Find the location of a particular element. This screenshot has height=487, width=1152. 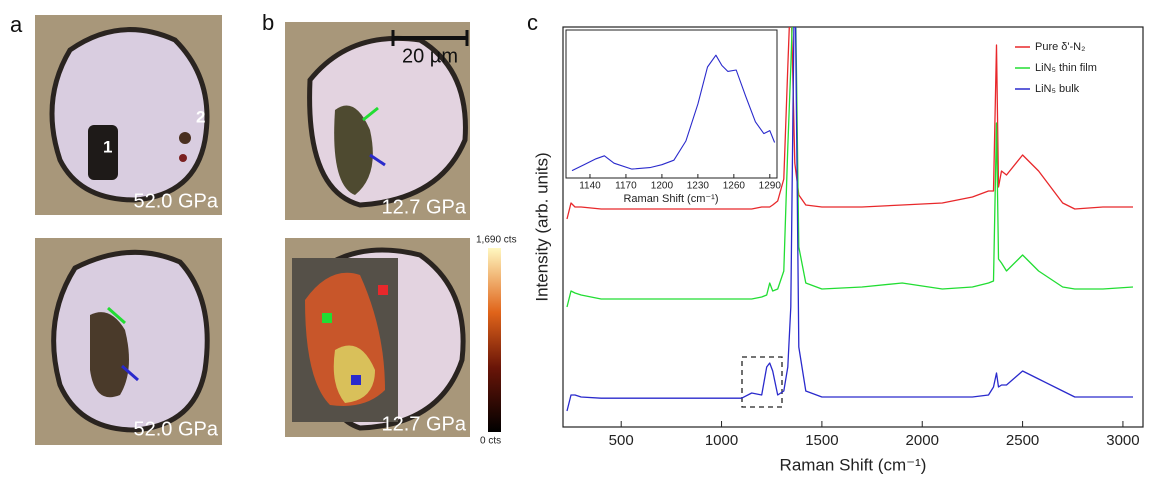

panel-label: c is located at coordinates (532, 22).